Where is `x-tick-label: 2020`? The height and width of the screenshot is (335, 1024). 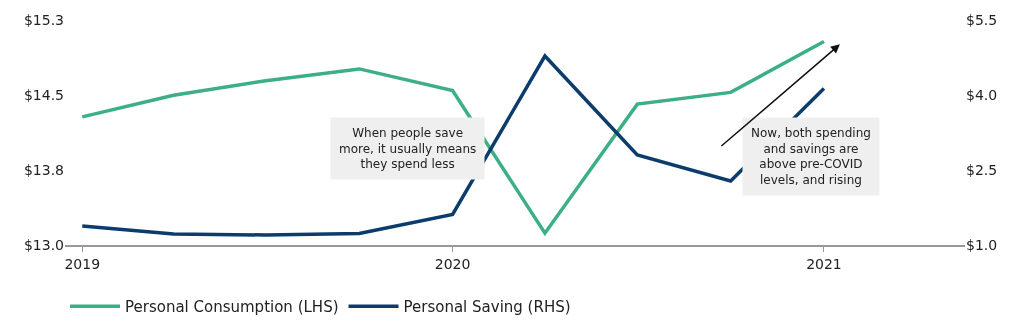
x-tick-label: 2020 is located at coordinates (452, 263).